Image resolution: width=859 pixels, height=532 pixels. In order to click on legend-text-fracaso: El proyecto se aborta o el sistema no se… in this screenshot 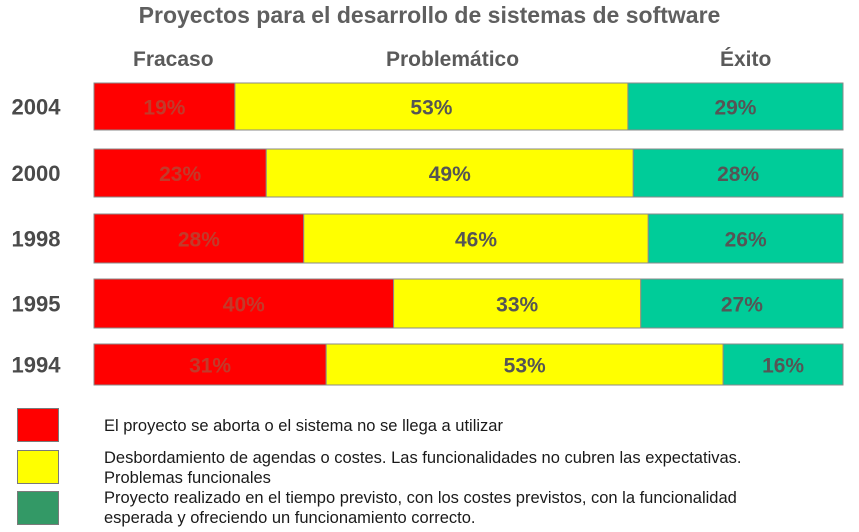, I will do `click(303, 426)`.